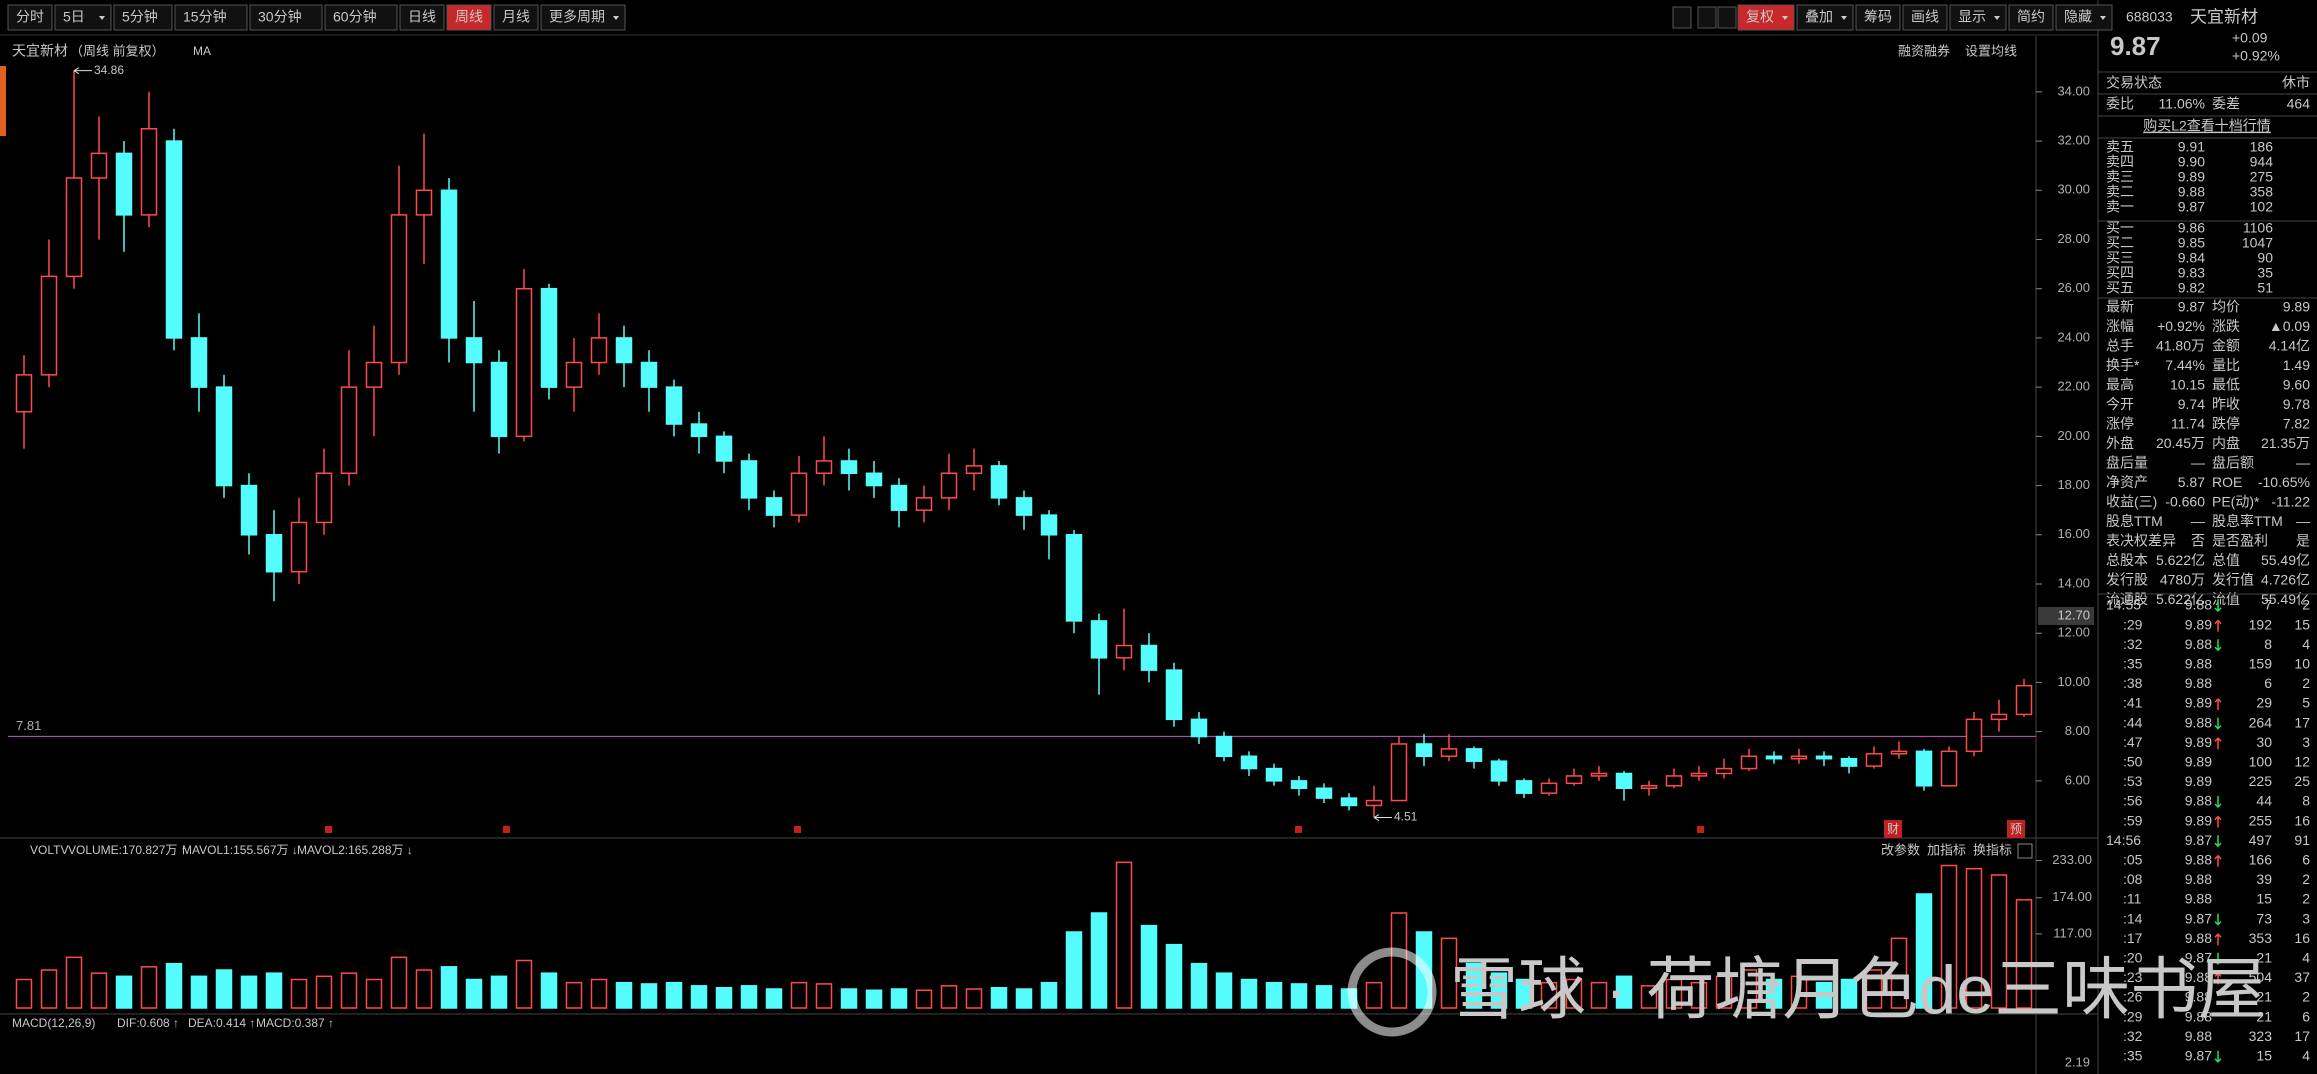 Image resolution: width=2317 pixels, height=1074 pixels. Describe the element at coordinates (2233, 463) in the screenshot. I see `stat-label: 盘后额` at that location.